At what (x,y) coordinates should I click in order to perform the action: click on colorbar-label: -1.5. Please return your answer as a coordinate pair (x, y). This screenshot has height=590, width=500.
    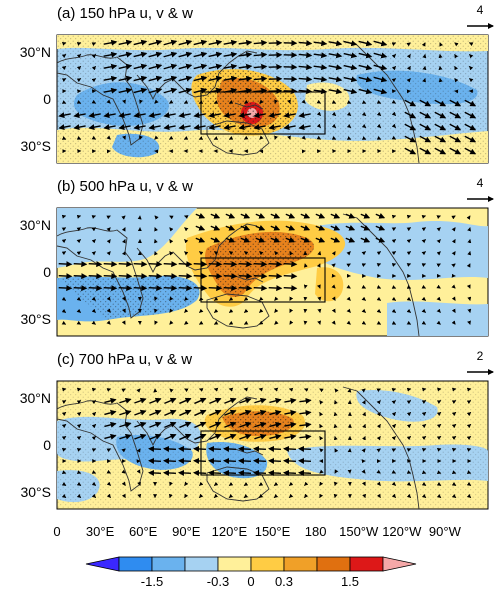
    Looking at the image, I should click on (152, 581).